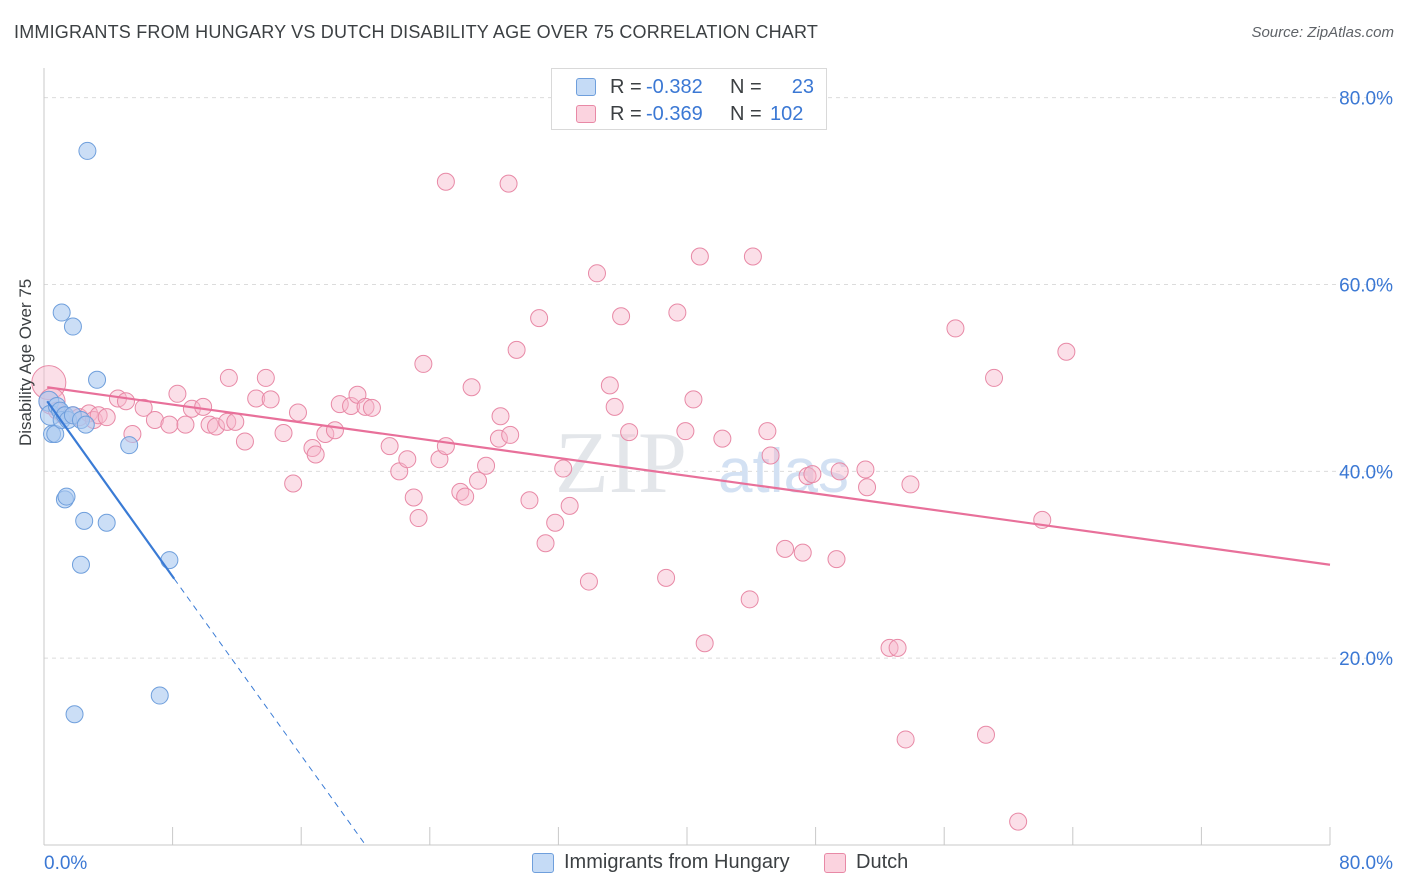 This screenshot has height=892, width=1406. I want to click on hungary-points, so click(108, 432).